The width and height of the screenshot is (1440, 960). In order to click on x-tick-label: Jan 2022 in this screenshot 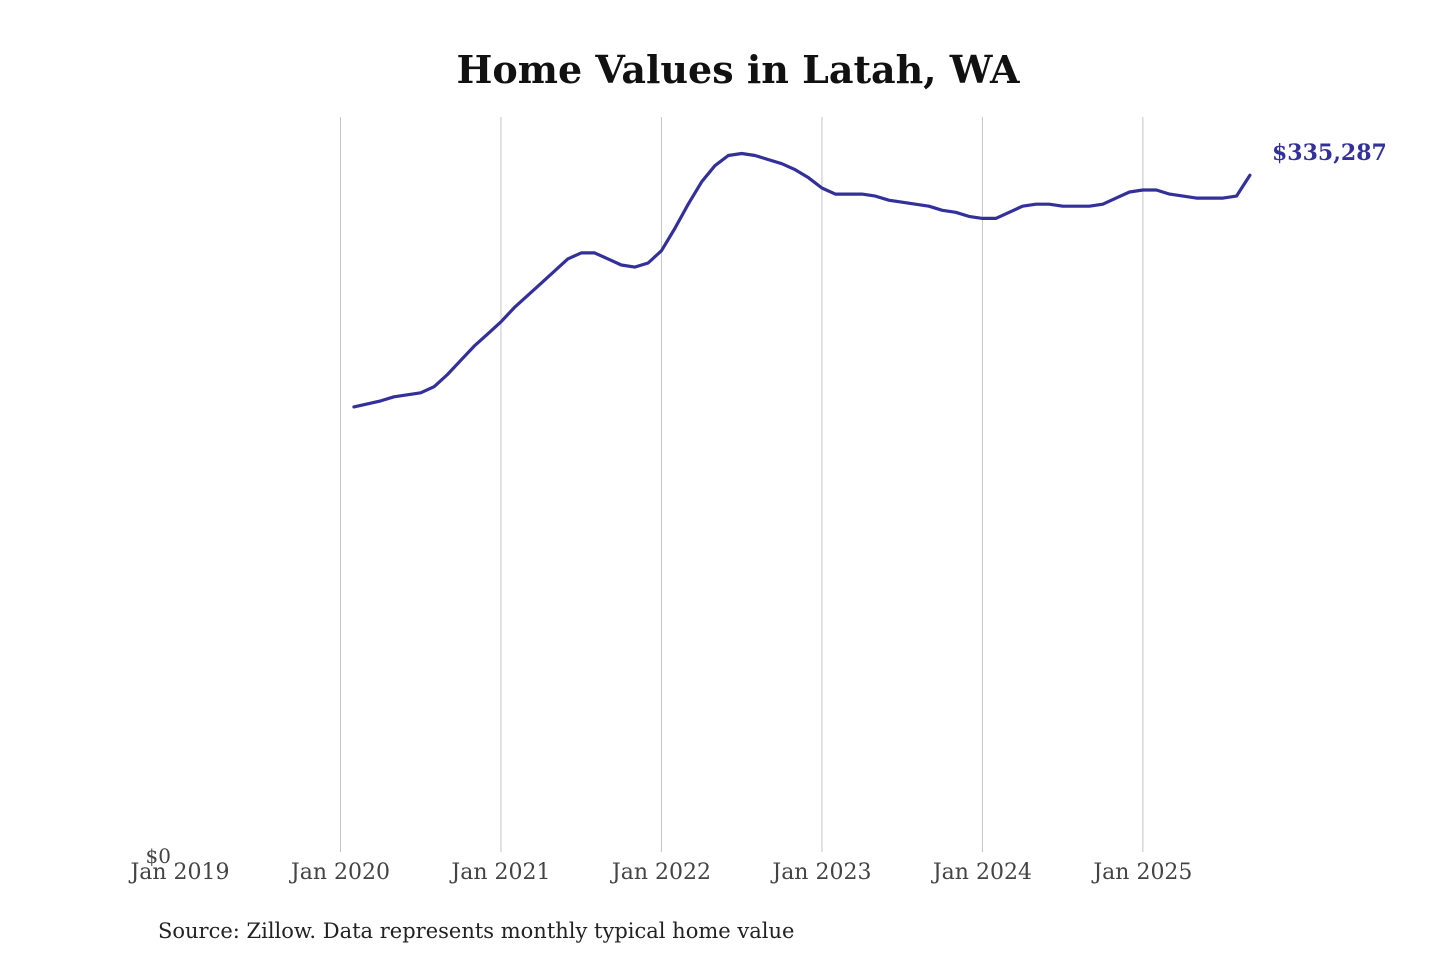, I will do `click(660, 872)`.